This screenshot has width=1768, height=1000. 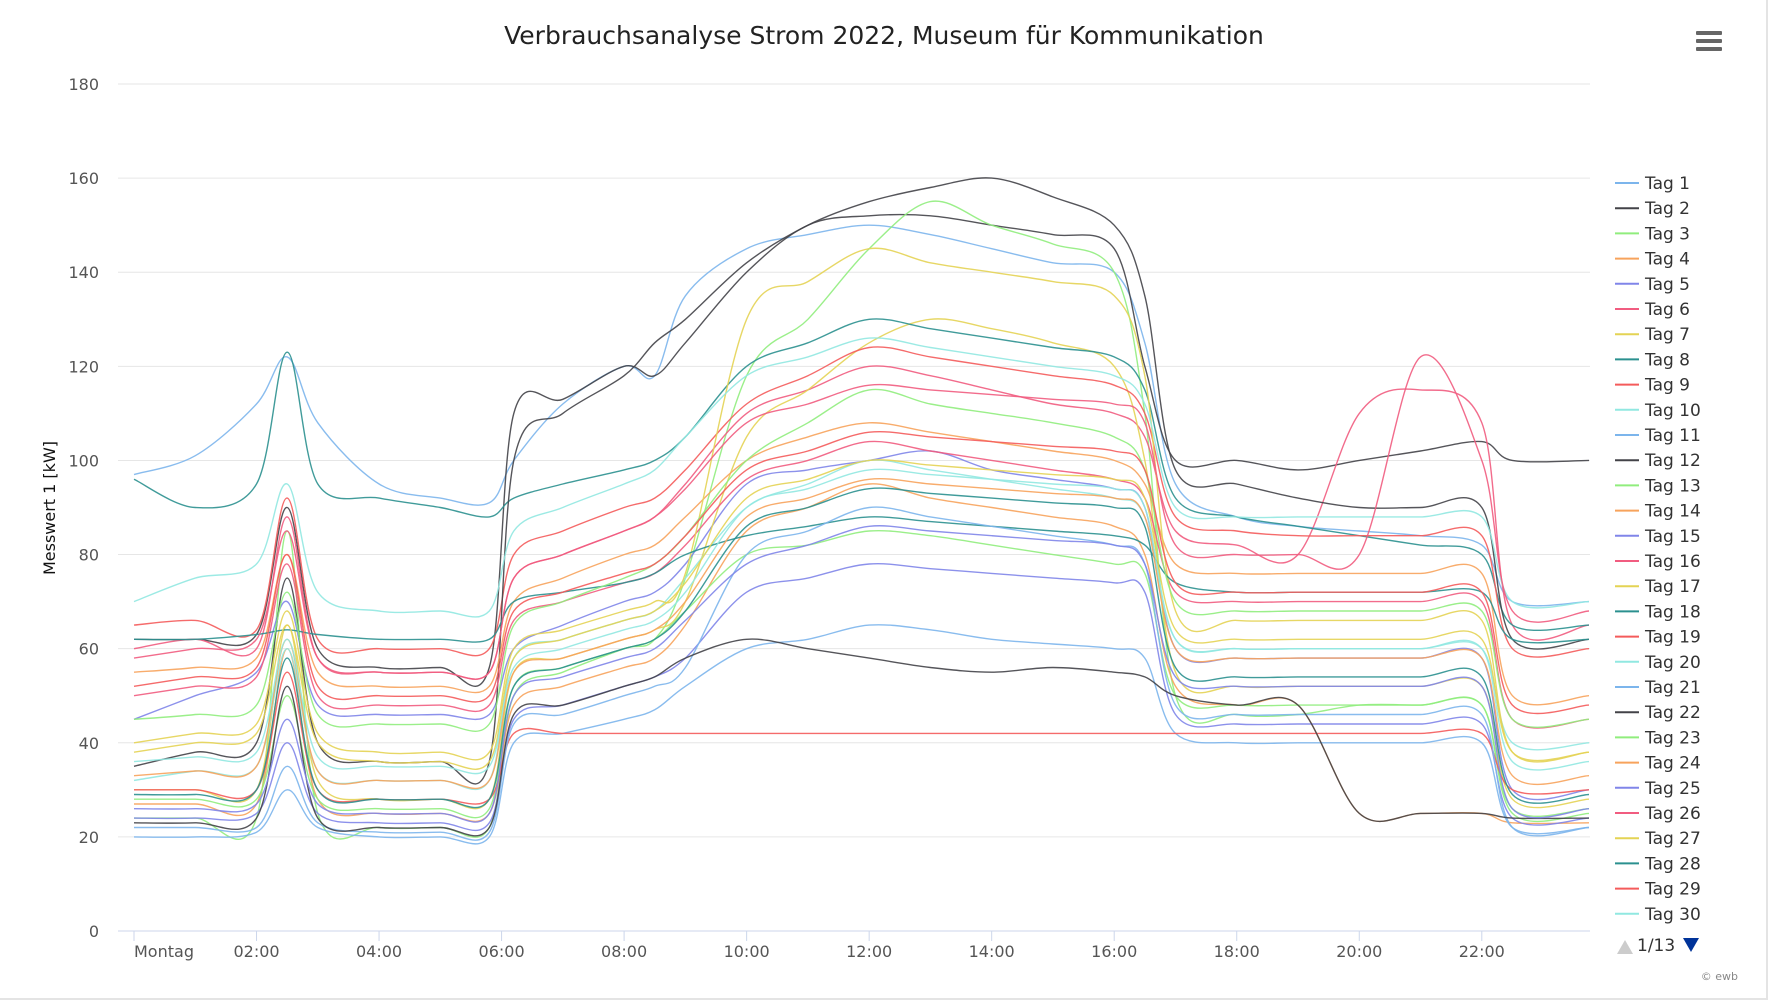 I want to click on legend-item-30: Tag 30, so click(x=1658, y=915).